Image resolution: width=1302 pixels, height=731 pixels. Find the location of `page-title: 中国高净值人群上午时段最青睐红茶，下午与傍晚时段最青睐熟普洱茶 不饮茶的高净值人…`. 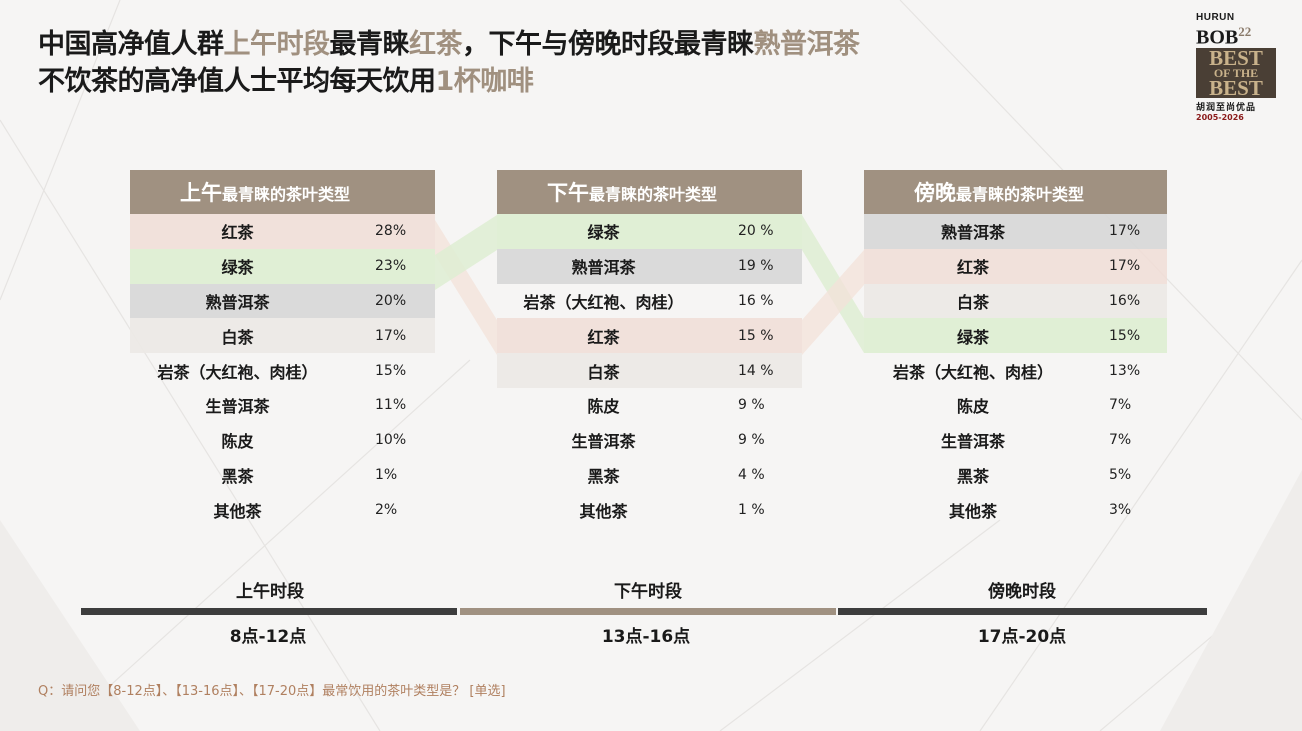

page-title: 中国高净值人群上午时段最青睐红茶，下午与傍晚时段最青睐熟普洱茶 不饮茶的高净值人… is located at coordinates (449, 63).